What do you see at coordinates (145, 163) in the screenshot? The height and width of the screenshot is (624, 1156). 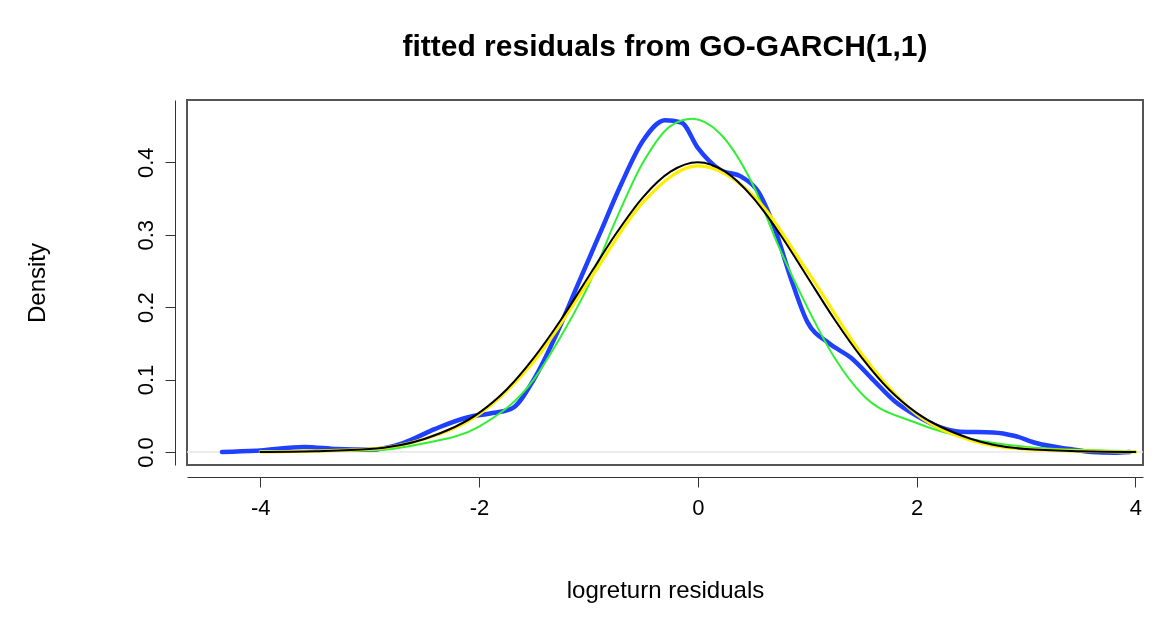 I see `y-tick-label: 0.4` at bounding box center [145, 163].